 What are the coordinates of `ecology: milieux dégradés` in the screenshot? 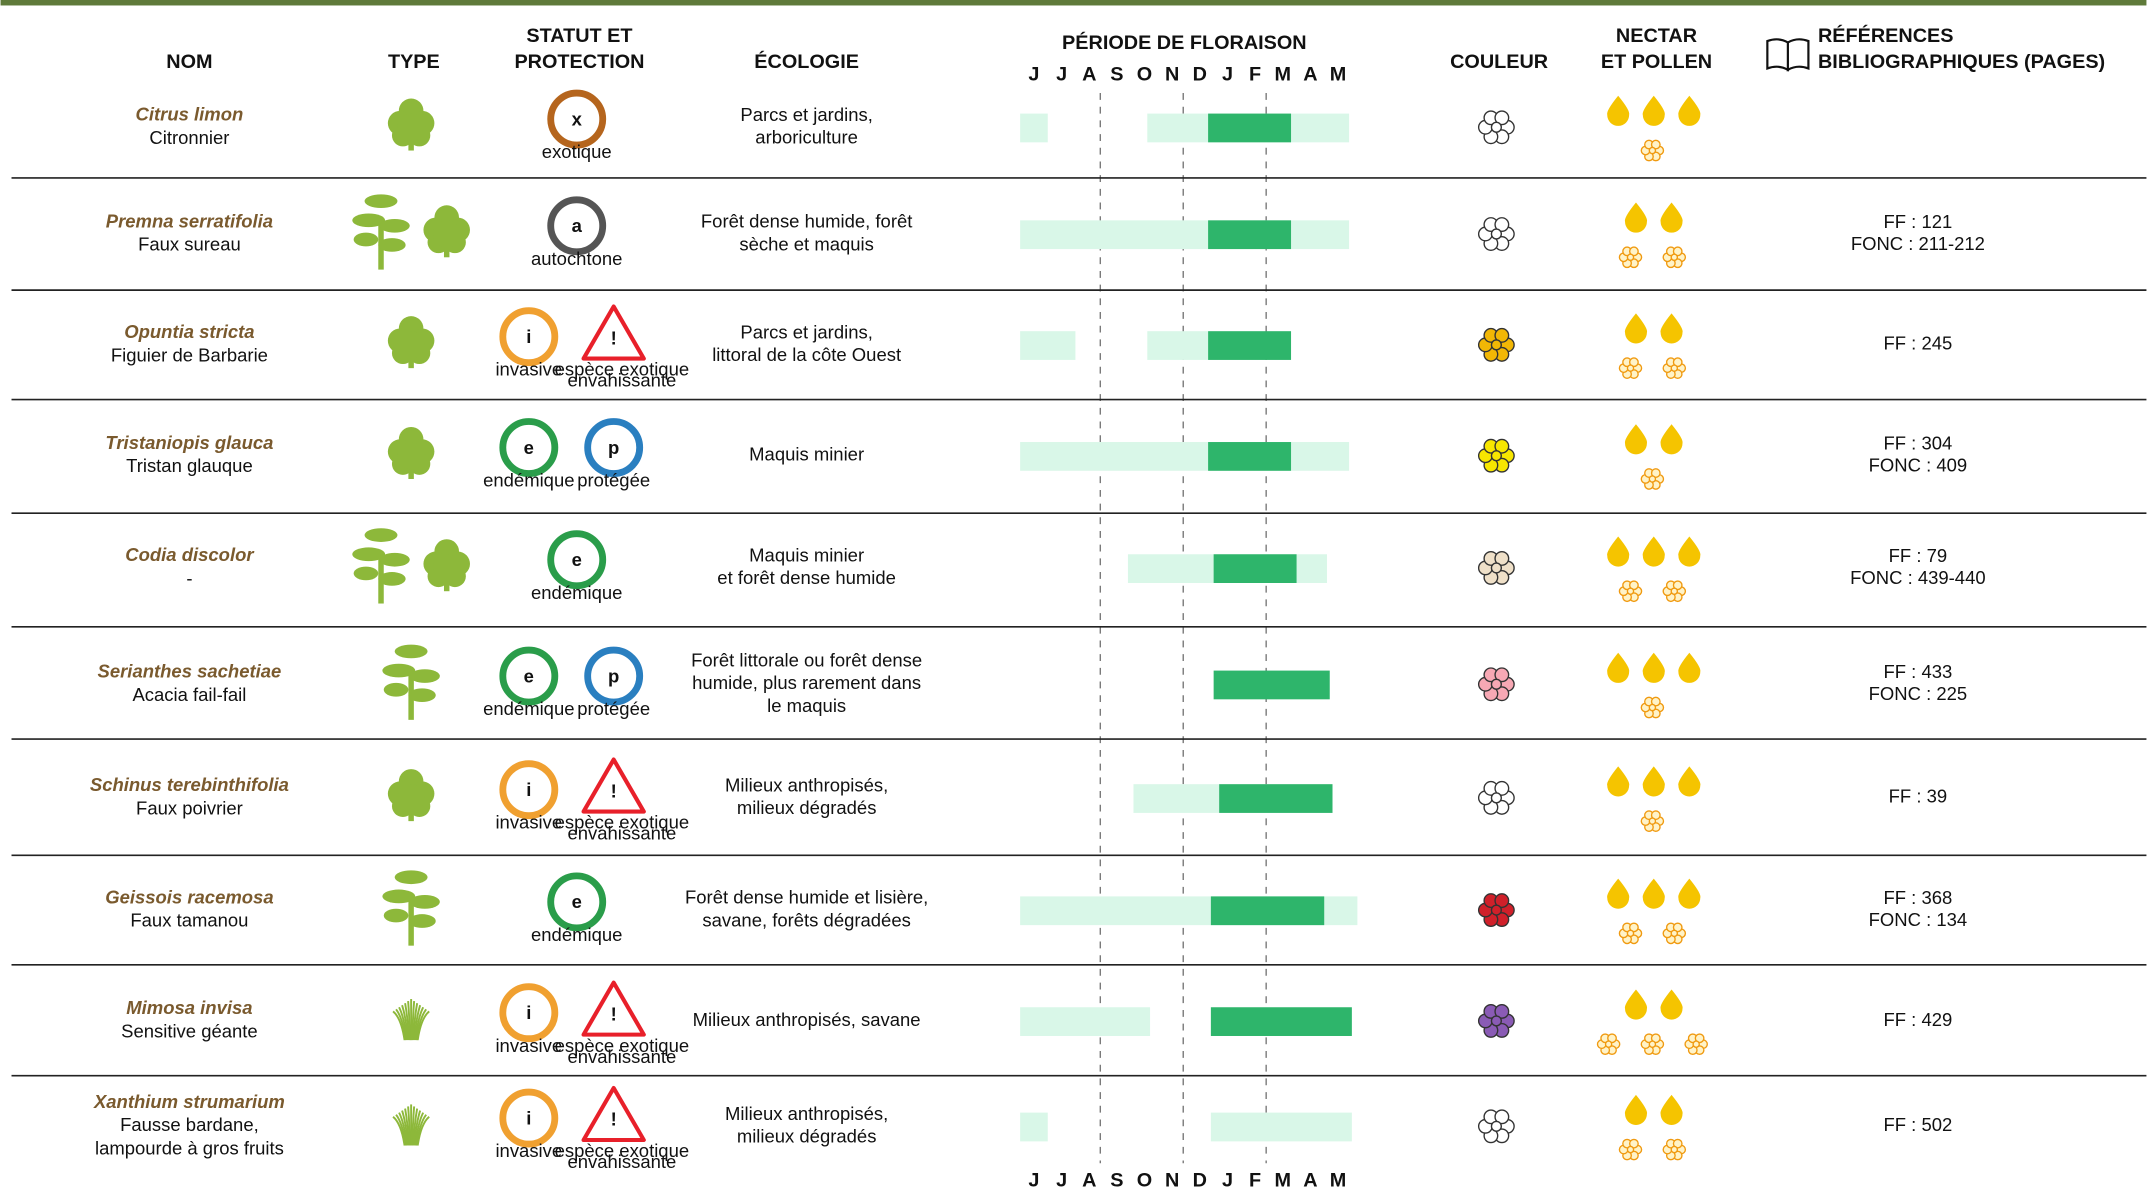 It's located at (807, 807).